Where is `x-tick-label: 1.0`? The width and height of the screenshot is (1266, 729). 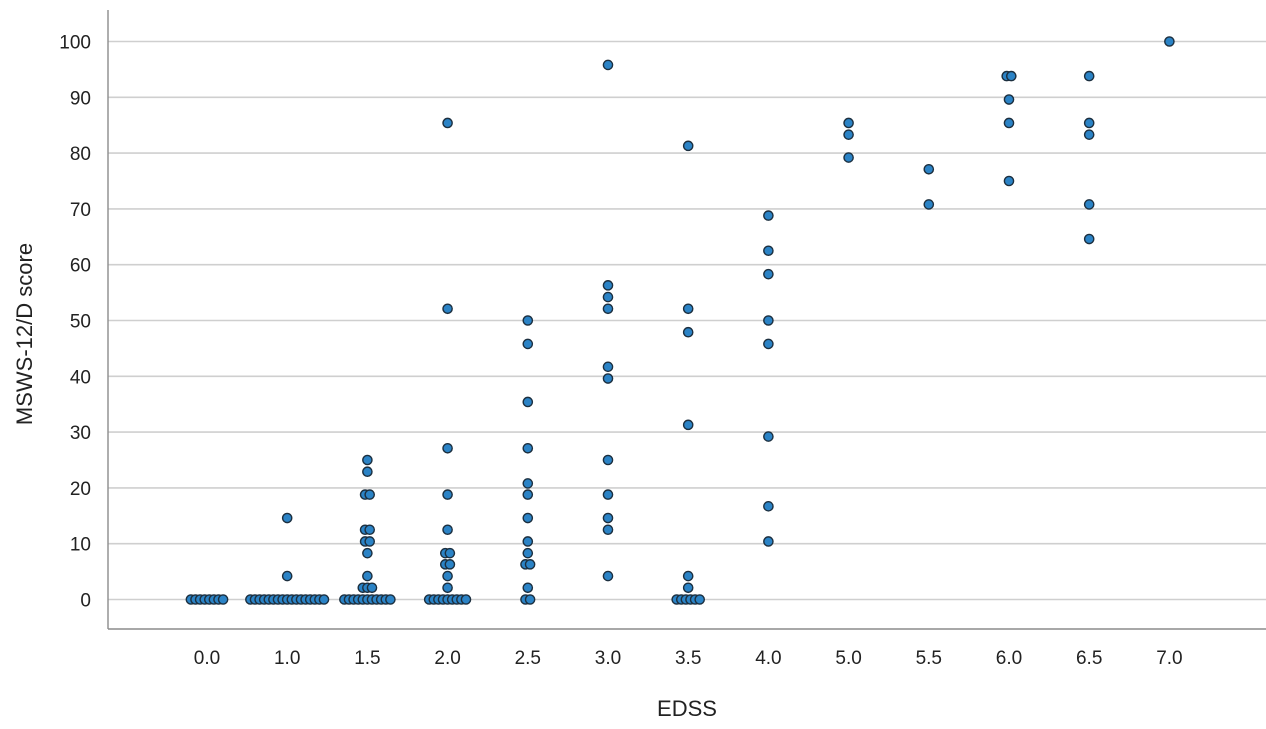
x-tick-label: 1.0 is located at coordinates (287, 658).